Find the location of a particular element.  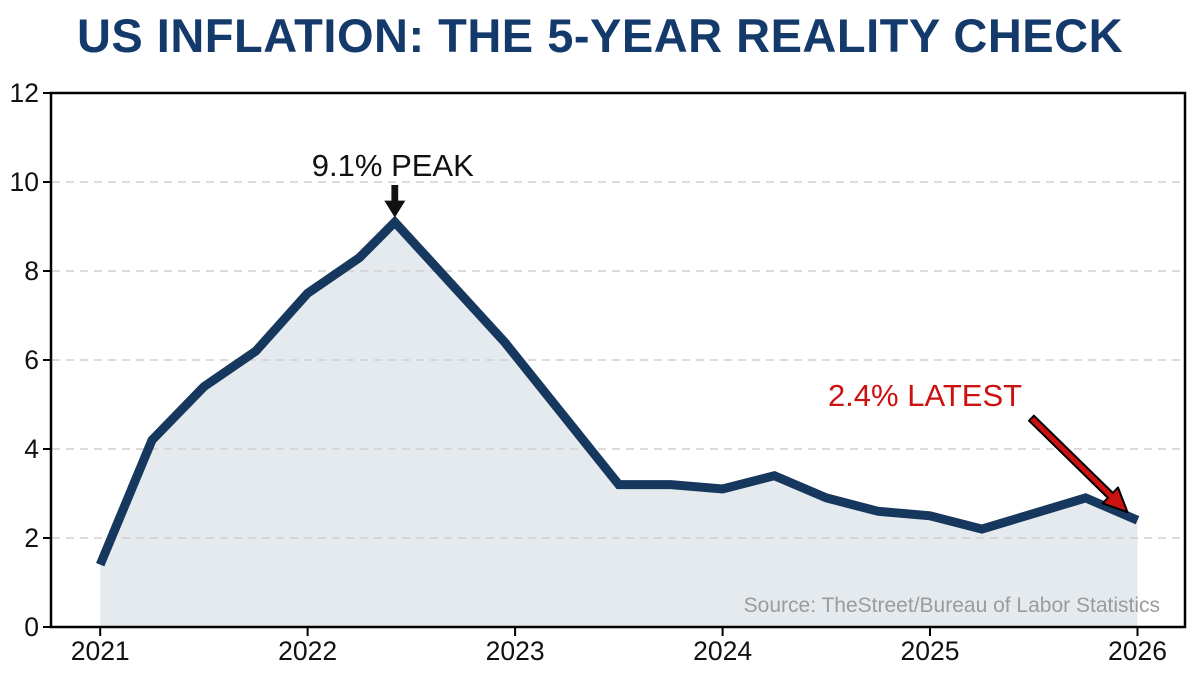

y-tick-label: 6 is located at coordinates (31, 360).